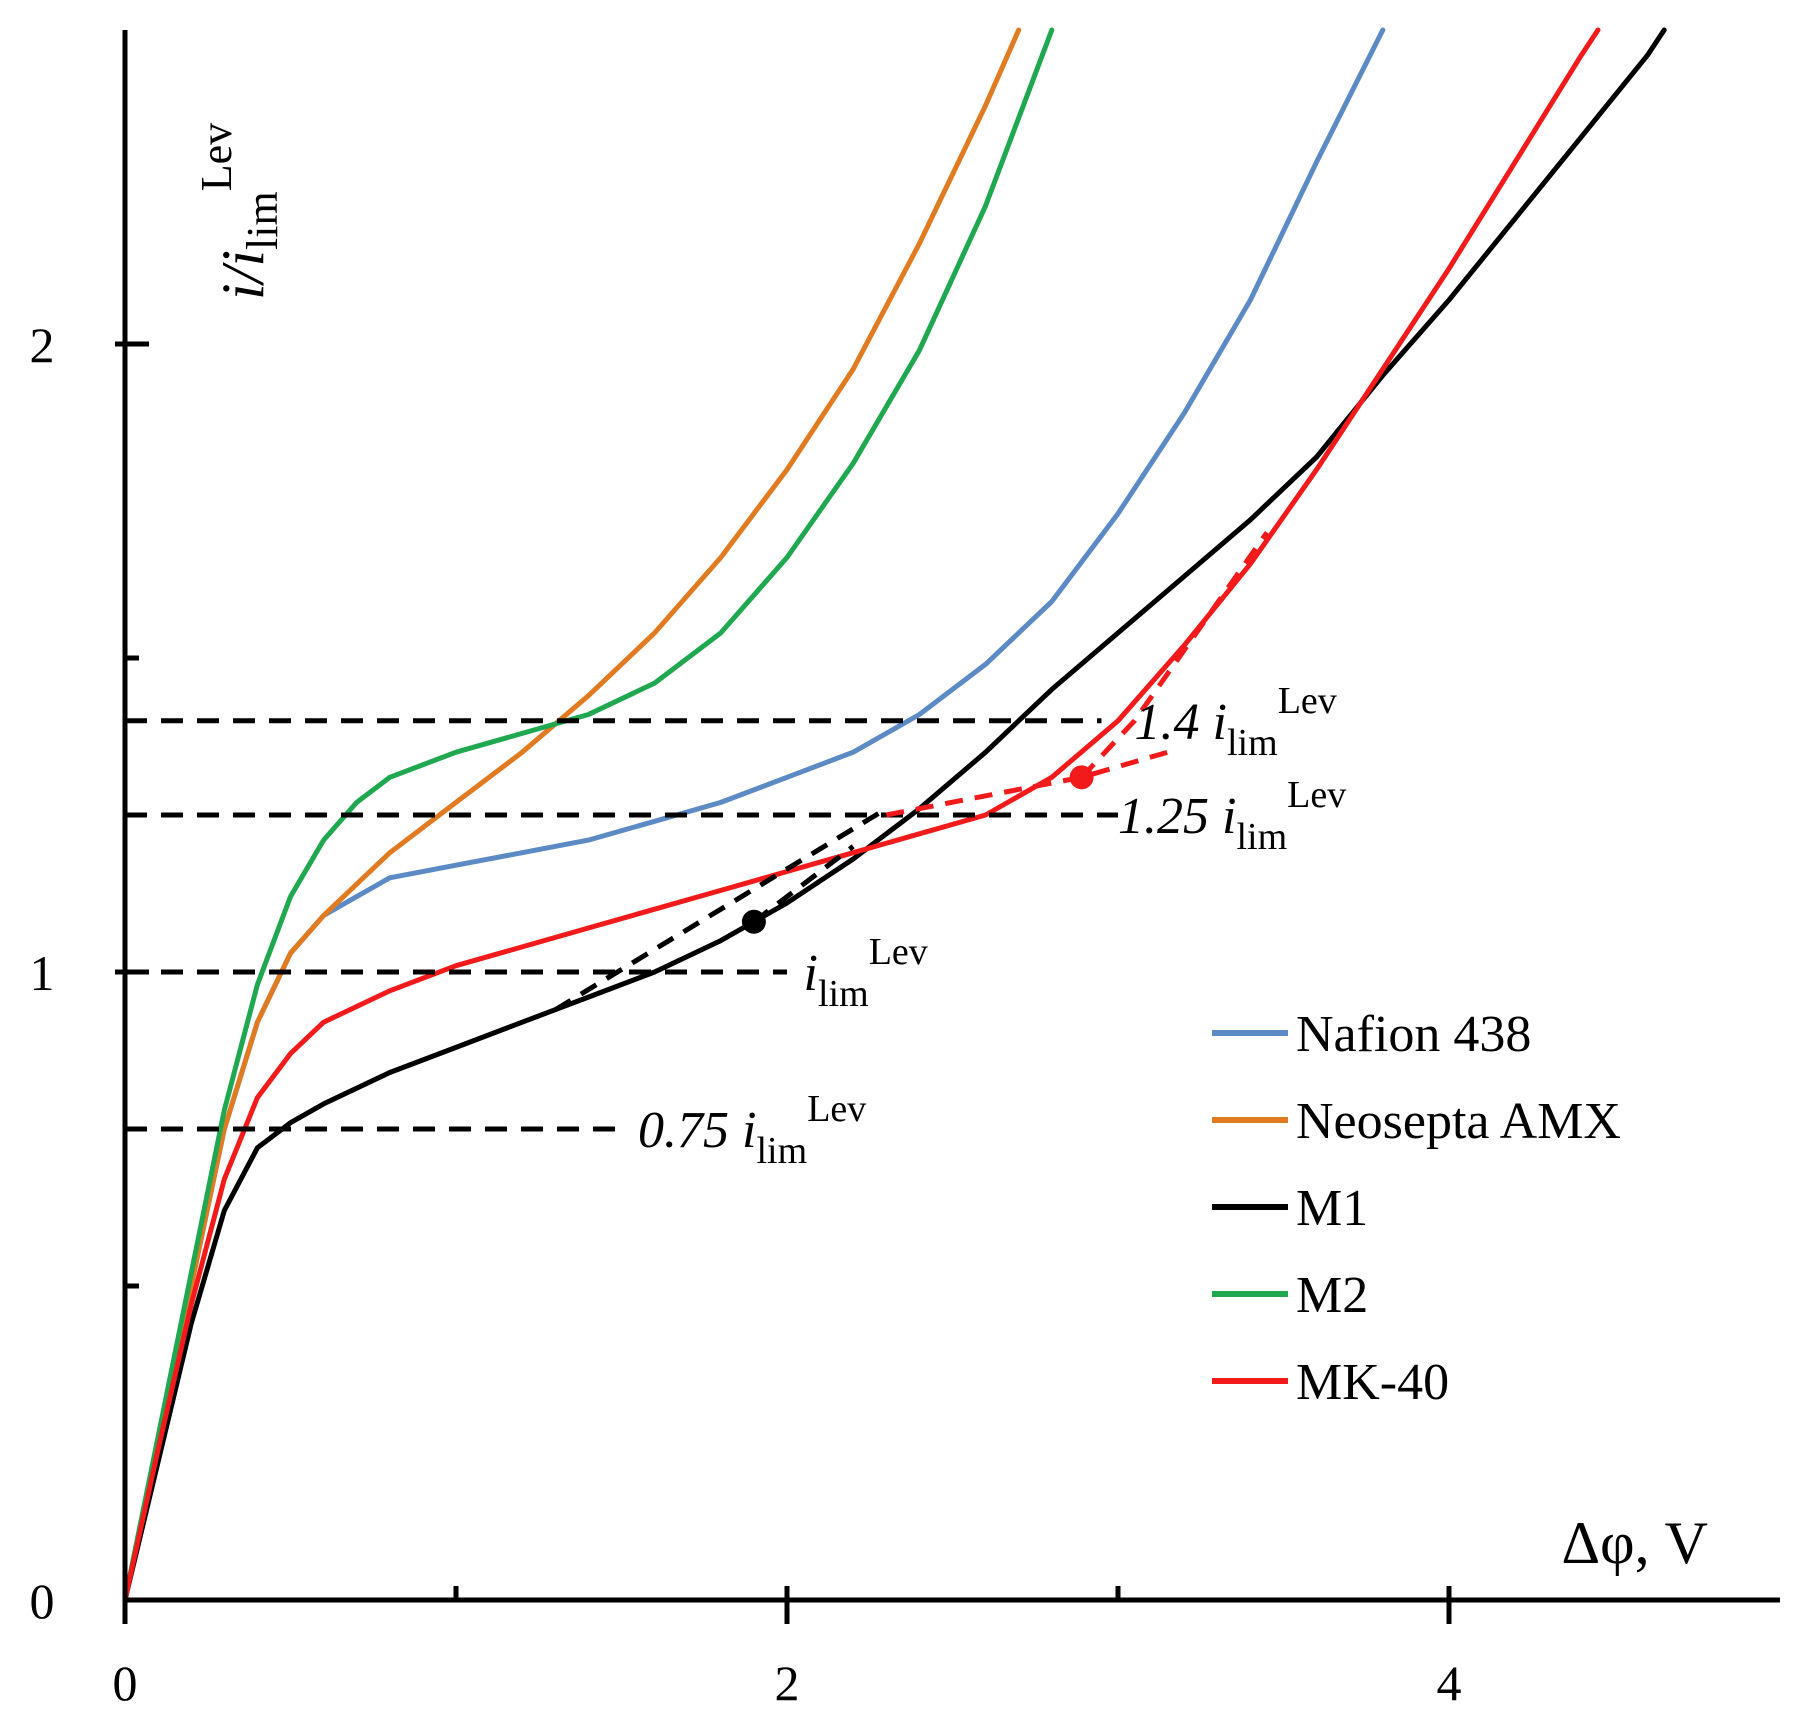 Image resolution: width=1804 pixels, height=1717 pixels. Describe the element at coordinates (1449, 1683) in the screenshot. I see `x-tick-label-2: 4` at that location.